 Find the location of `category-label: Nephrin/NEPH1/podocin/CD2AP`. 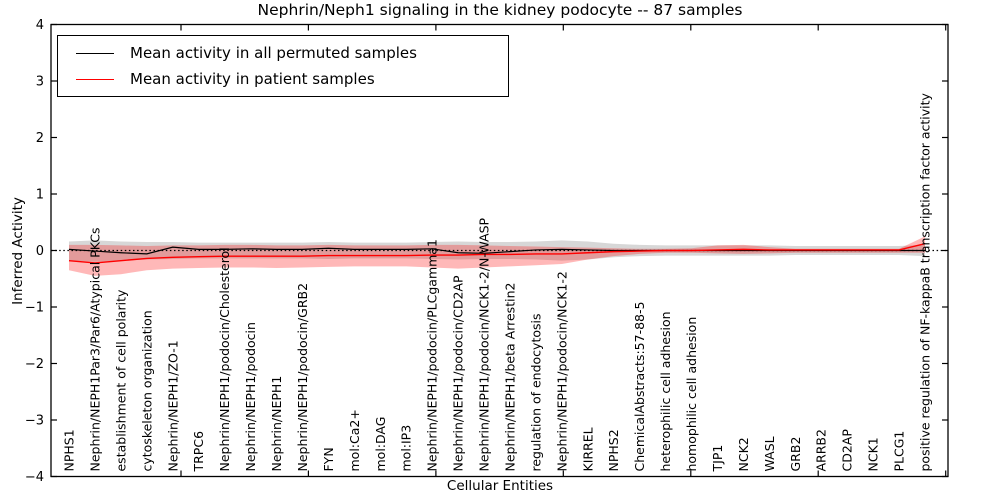

category-label: Nephrin/NEPH1/podocin/CD2AP is located at coordinates (458, 373).